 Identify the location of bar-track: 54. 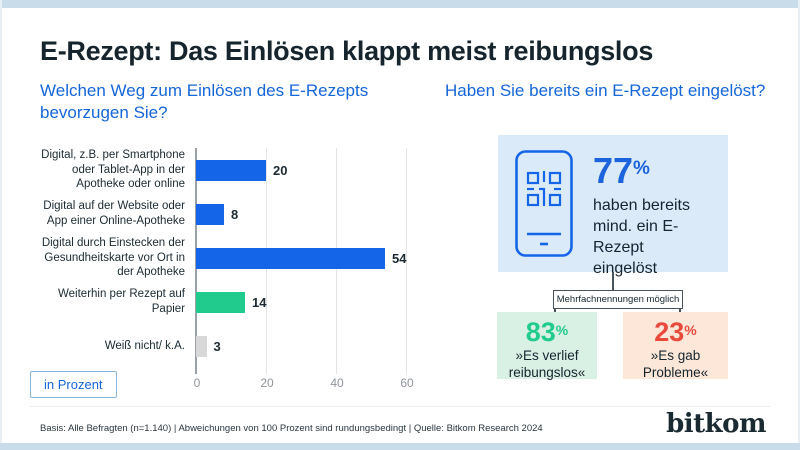
(301, 258).